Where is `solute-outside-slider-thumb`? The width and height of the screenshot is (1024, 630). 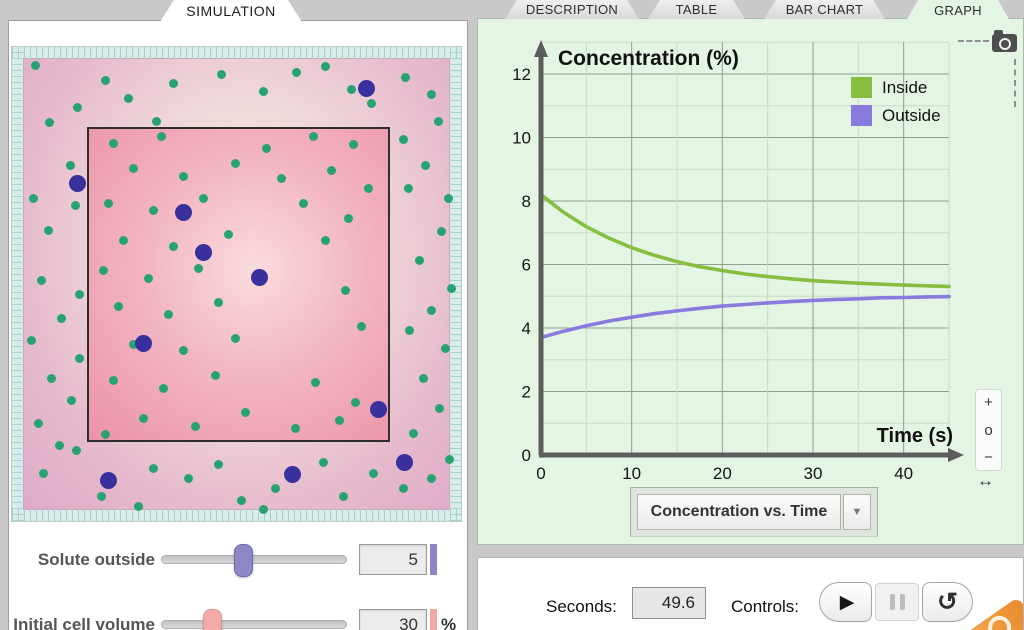
solute-outside-slider-thumb is located at coordinates (244, 560).